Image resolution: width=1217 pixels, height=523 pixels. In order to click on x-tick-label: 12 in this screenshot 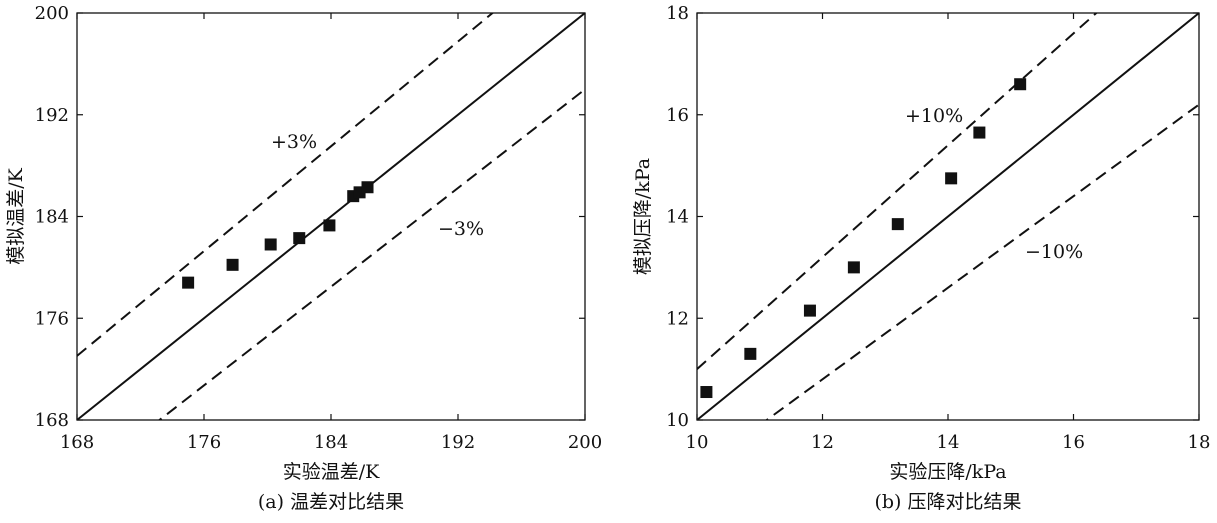, I will do `click(822, 442)`.